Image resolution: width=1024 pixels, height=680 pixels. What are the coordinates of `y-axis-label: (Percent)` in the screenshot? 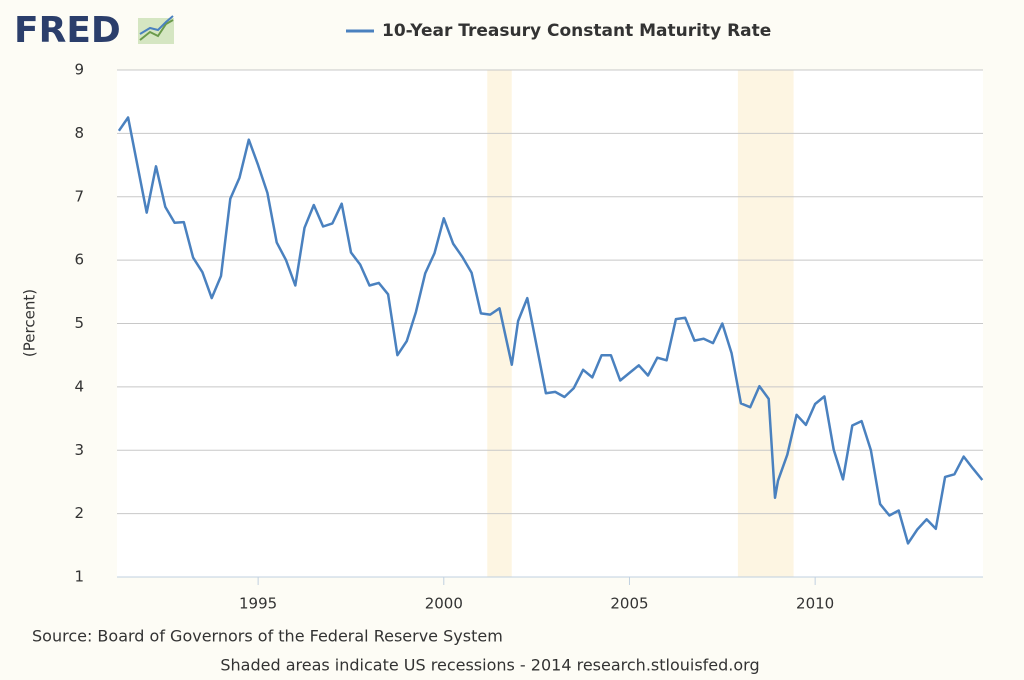 It's located at (30, 323).